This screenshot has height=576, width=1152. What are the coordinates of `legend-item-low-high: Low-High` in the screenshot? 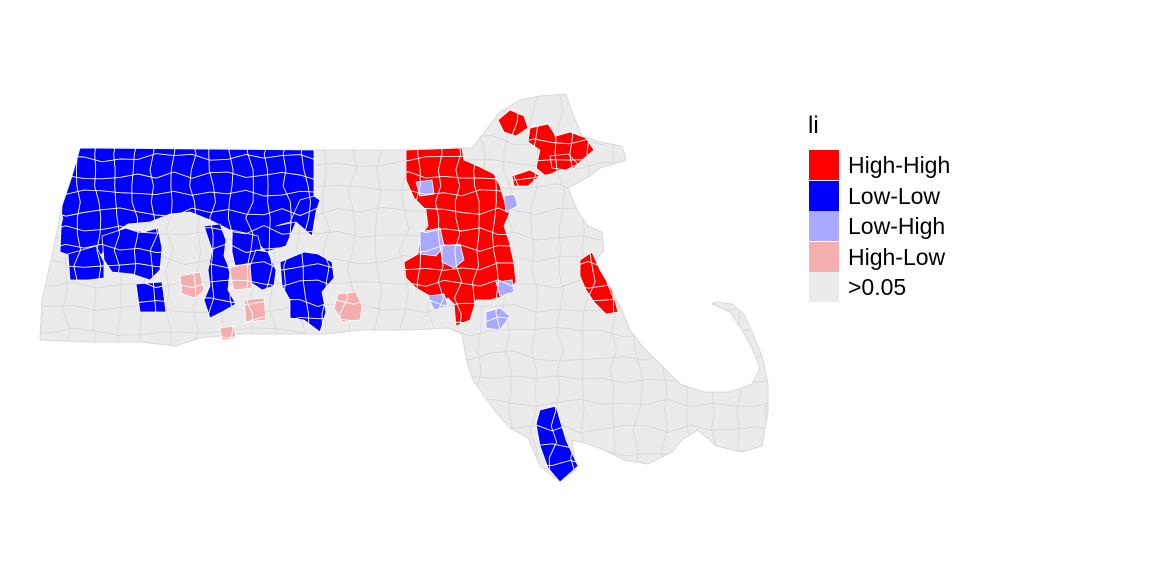 It's located at (918, 226).